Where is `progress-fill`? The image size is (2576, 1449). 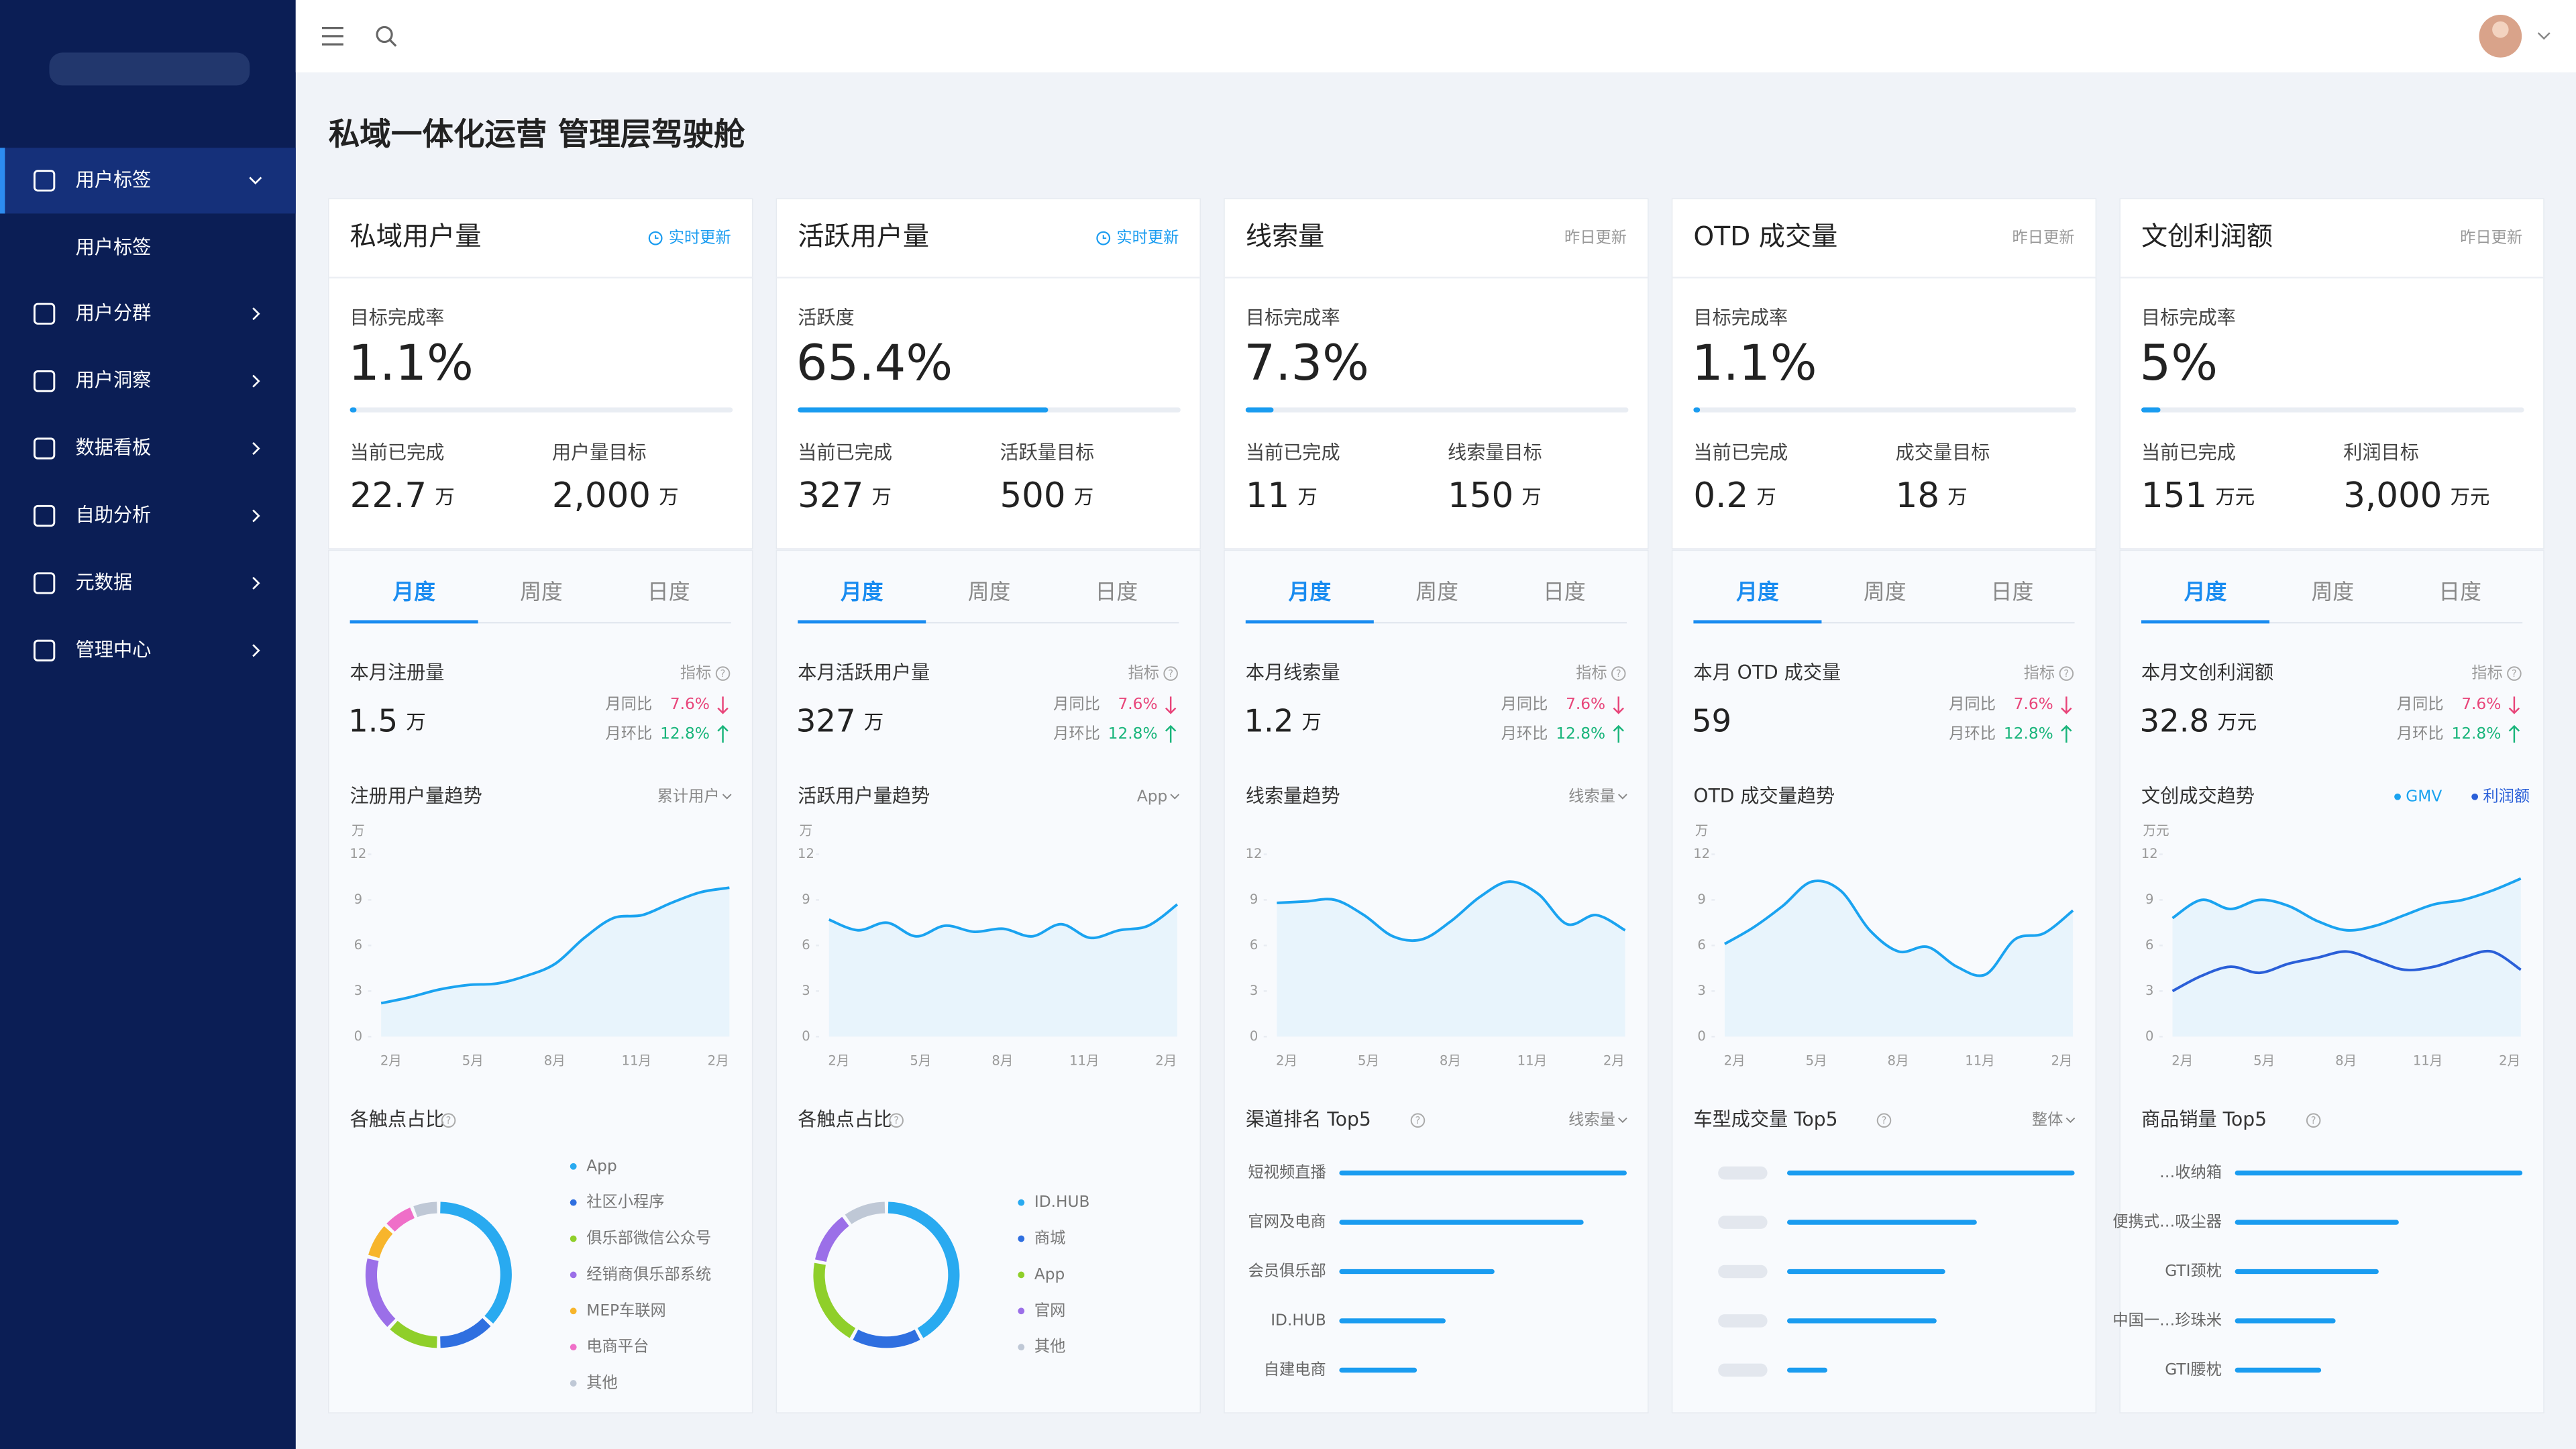
progress-fill is located at coordinates (1259, 410).